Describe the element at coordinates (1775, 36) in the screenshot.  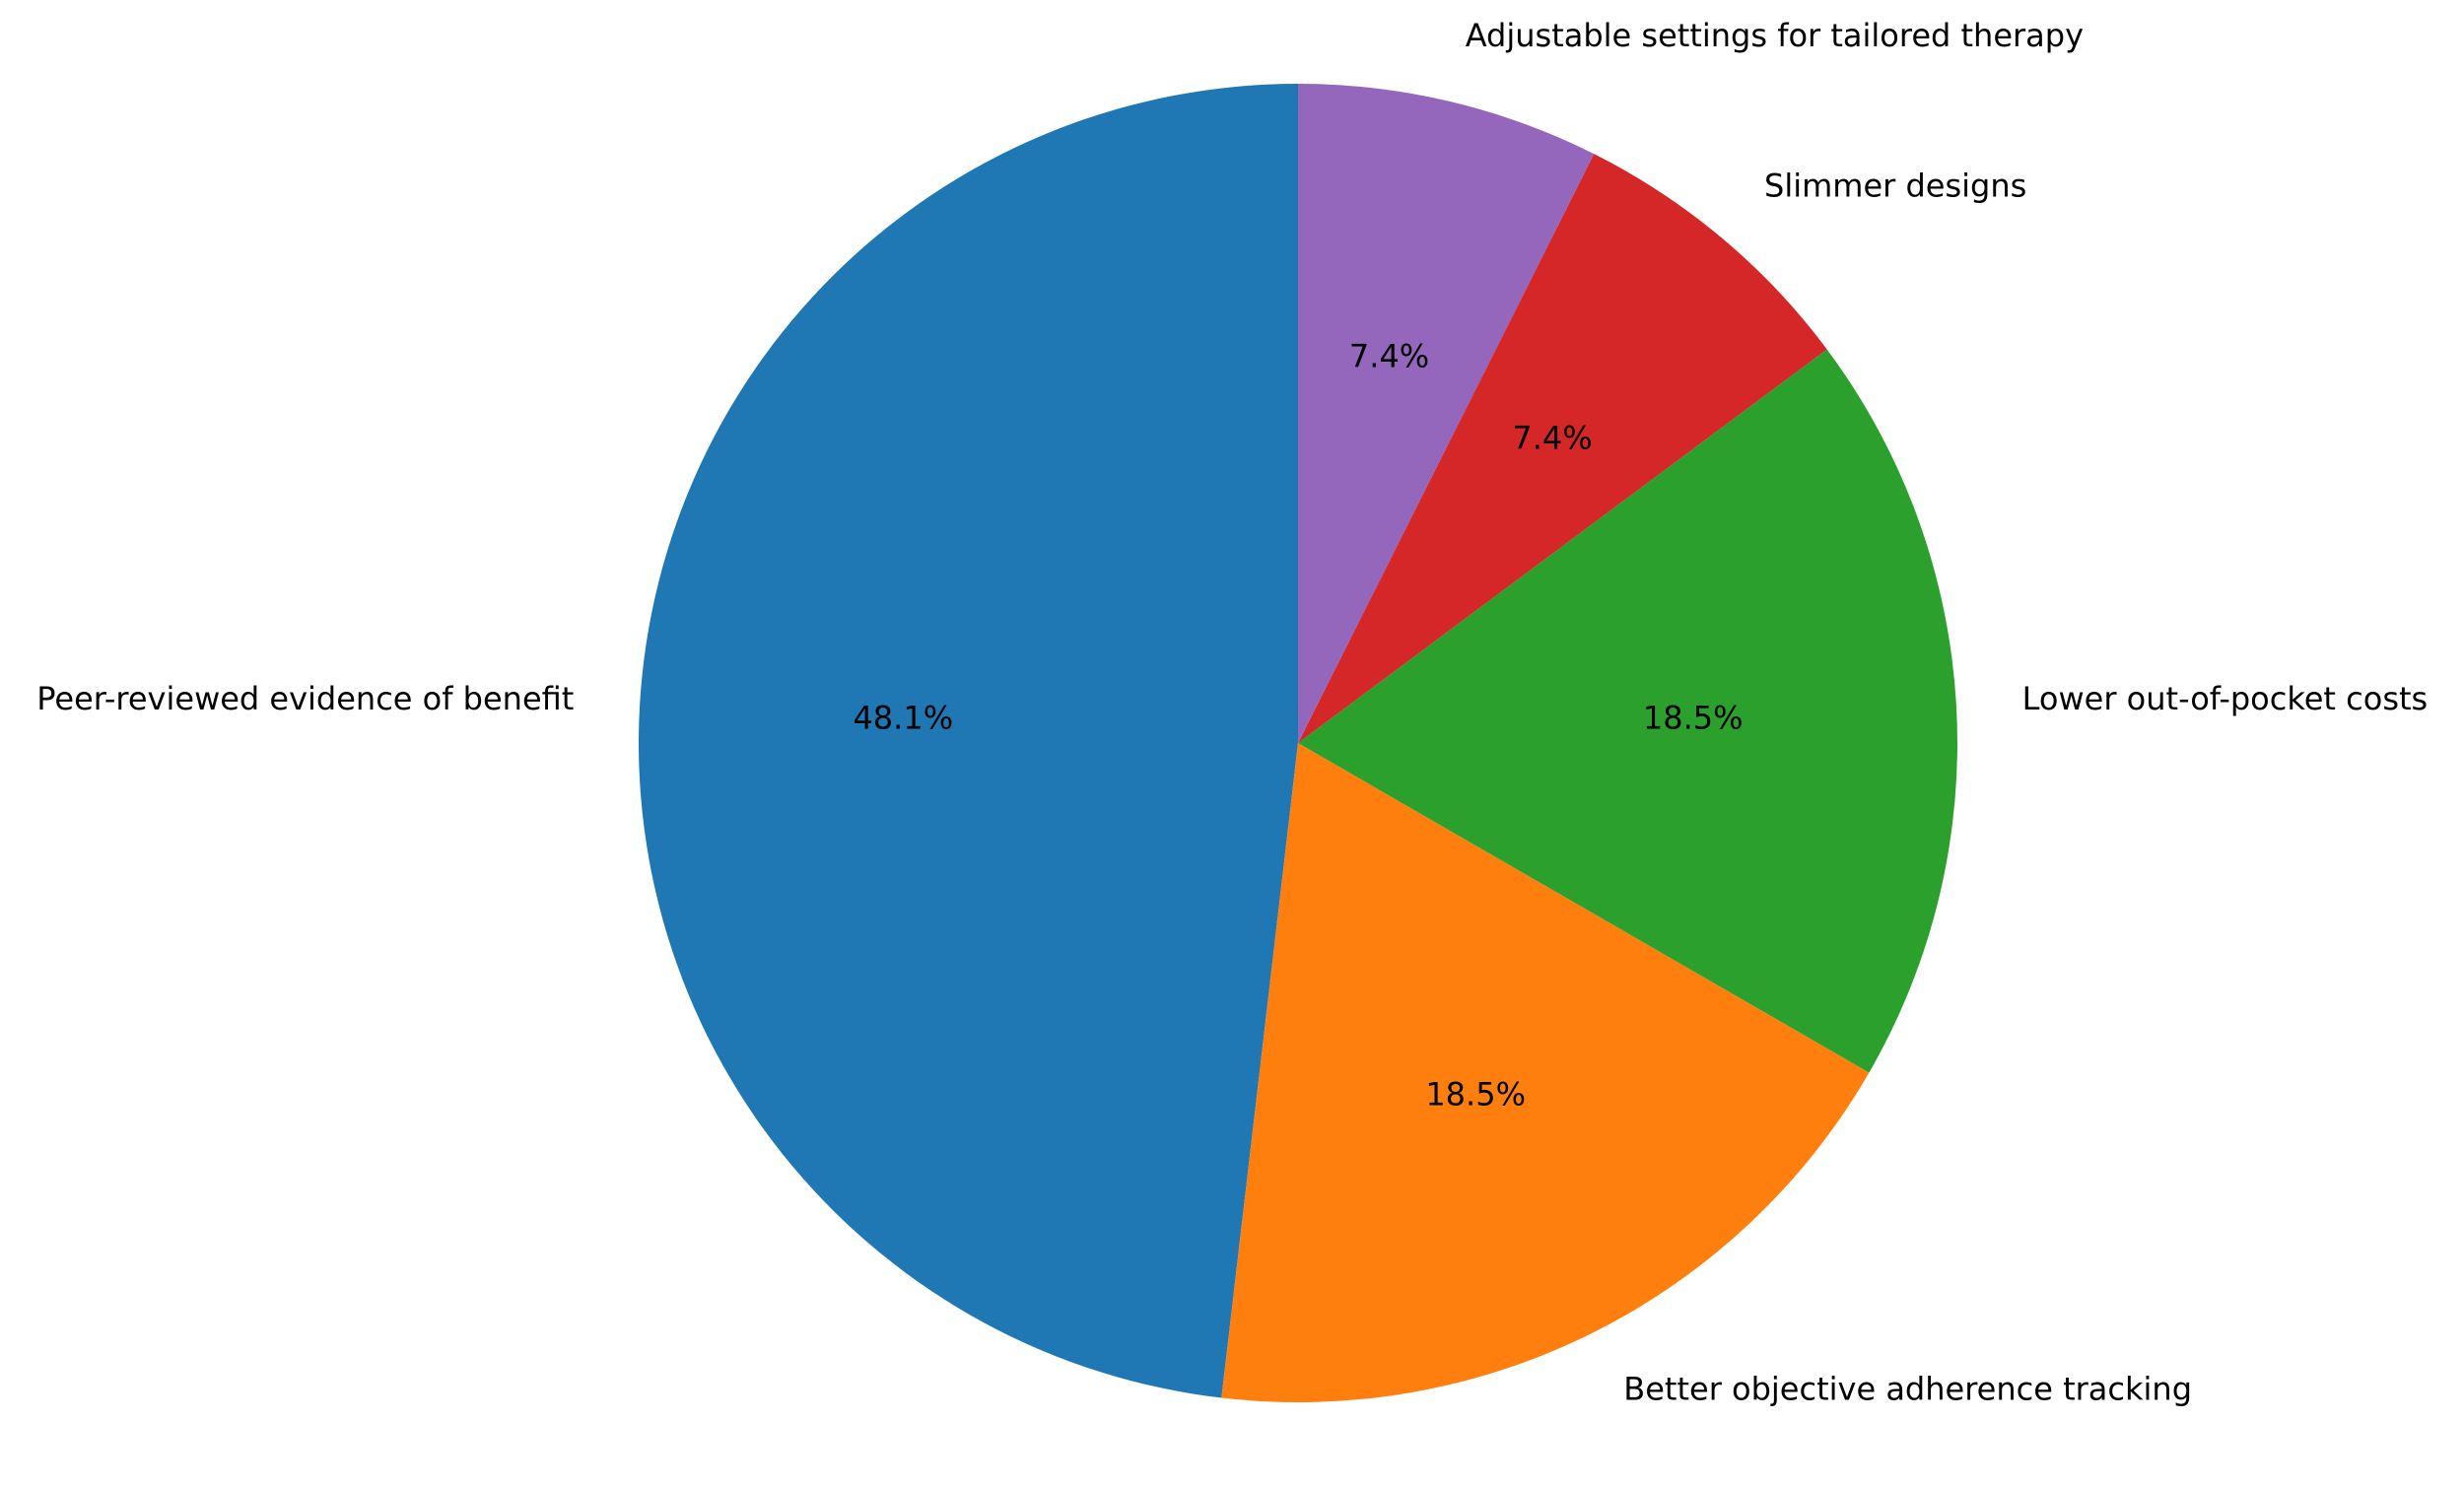
I see `slice-label: Adjustable settings for tailored therapy` at that location.